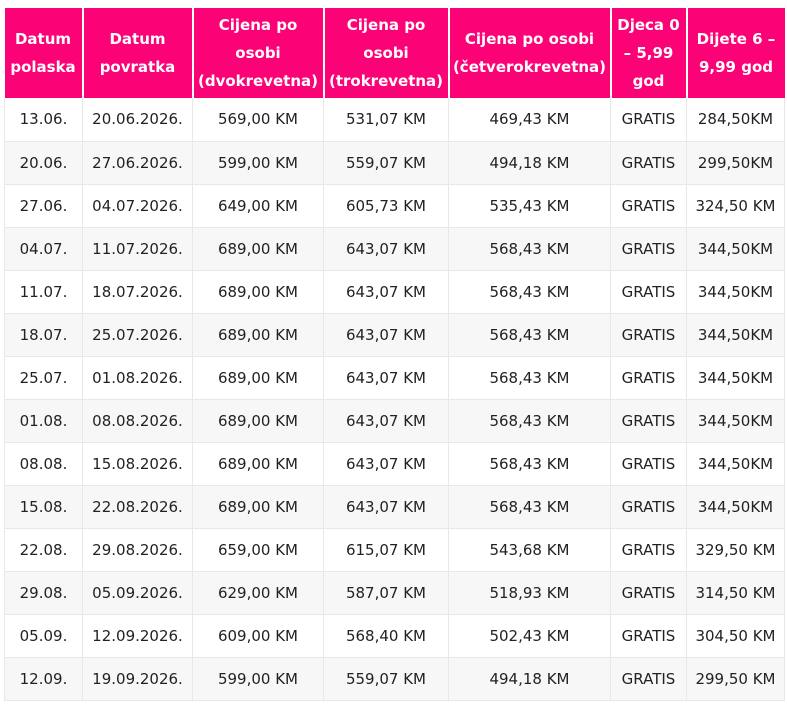 This screenshot has height=710, width=787. Describe the element at coordinates (43, 550) in the screenshot. I see `table-cell: 22.08.` at that location.